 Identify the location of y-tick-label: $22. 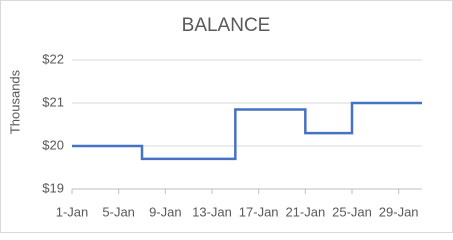
(53, 58).